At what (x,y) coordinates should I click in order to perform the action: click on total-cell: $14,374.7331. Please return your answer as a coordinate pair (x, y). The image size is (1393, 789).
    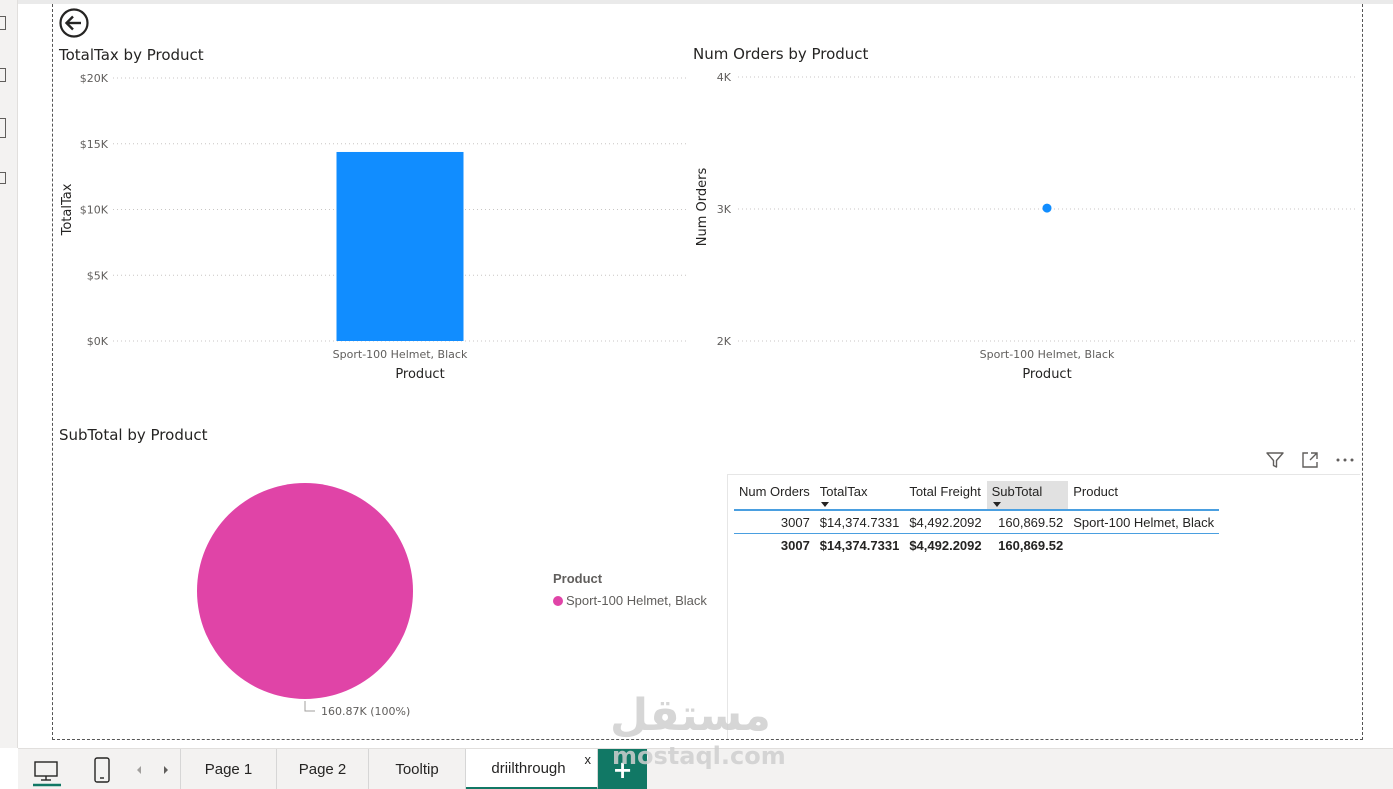
    Looking at the image, I should click on (859, 545).